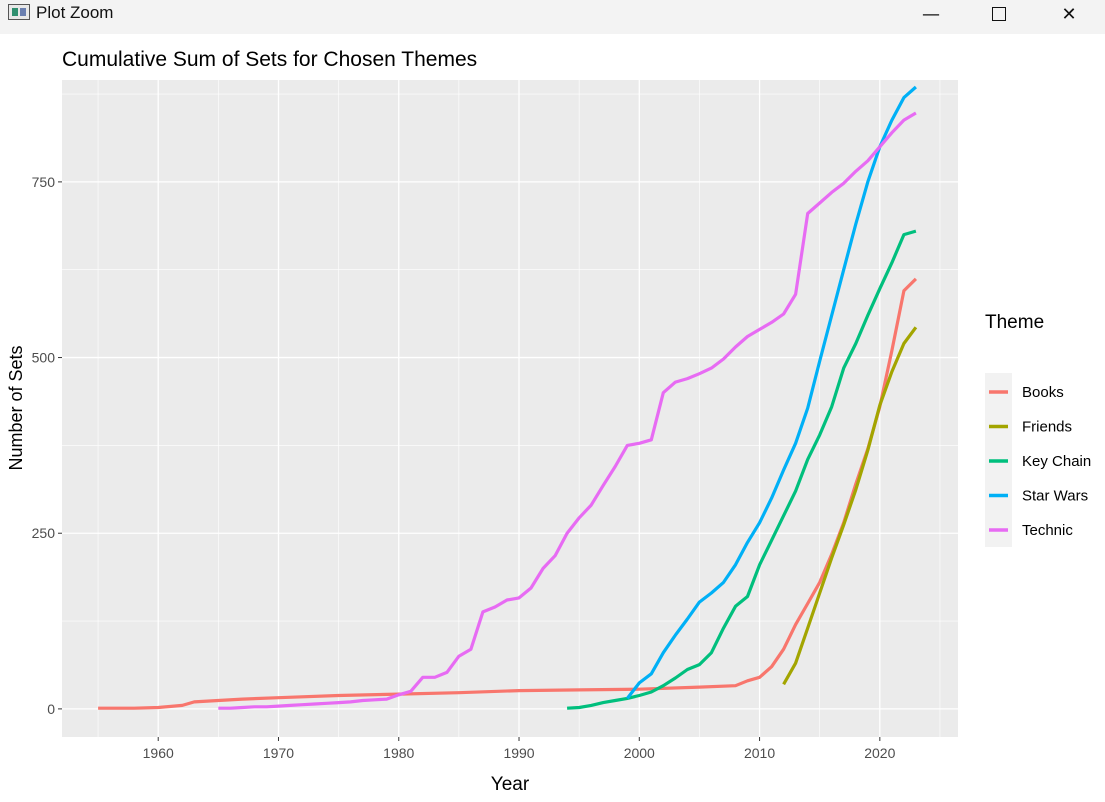 The height and width of the screenshot is (802, 1105). What do you see at coordinates (1014, 322) in the screenshot?
I see `legend-title: Theme` at bounding box center [1014, 322].